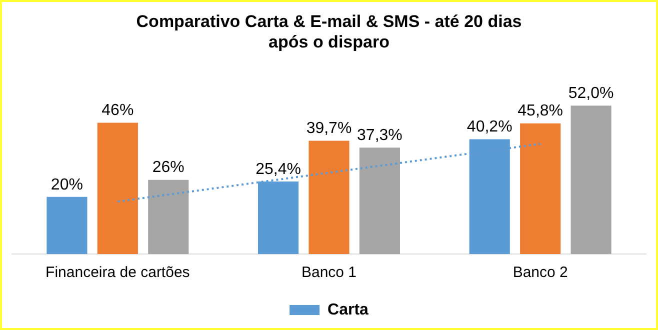  What do you see at coordinates (278, 169) in the screenshot?
I see `data-label: 25,4%` at bounding box center [278, 169].